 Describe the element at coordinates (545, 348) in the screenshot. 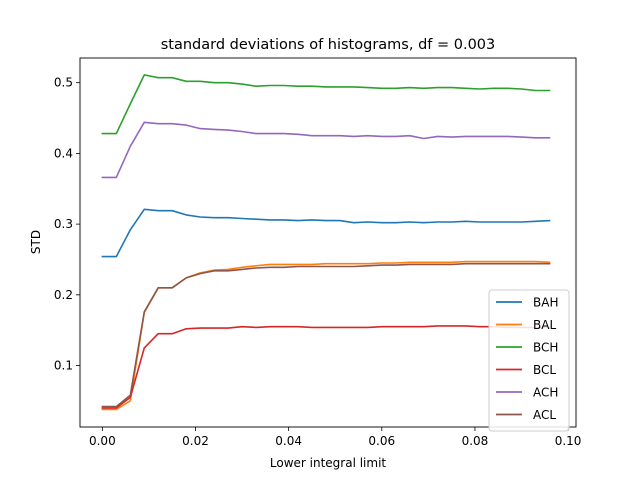

I see `legend-label-bch: BCH` at that location.